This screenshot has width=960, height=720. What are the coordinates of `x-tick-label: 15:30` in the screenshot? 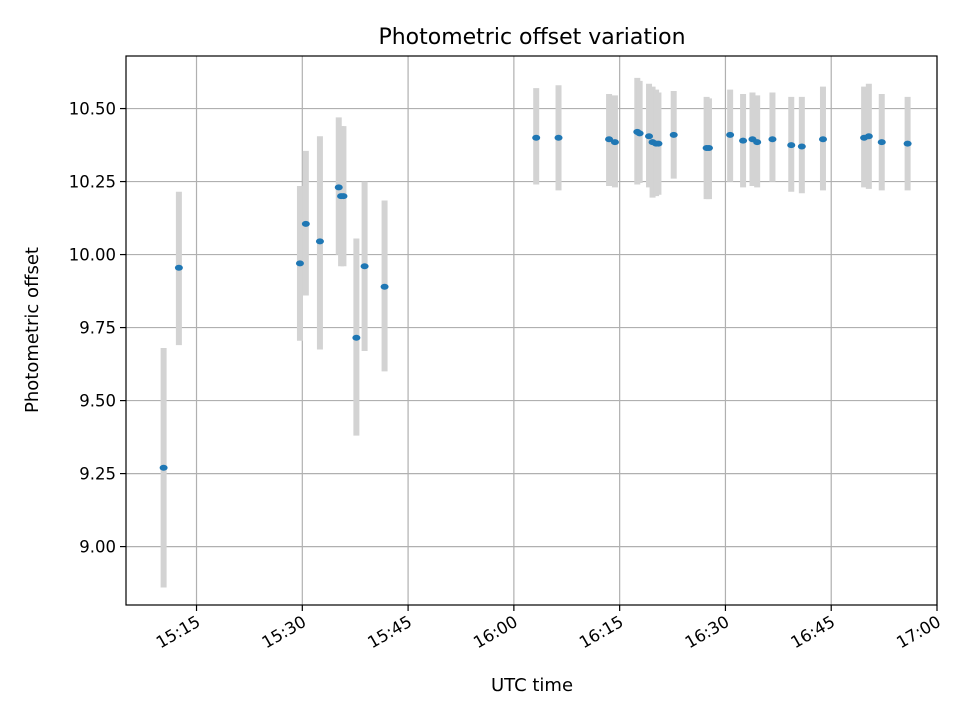 It's located at (284, 632).